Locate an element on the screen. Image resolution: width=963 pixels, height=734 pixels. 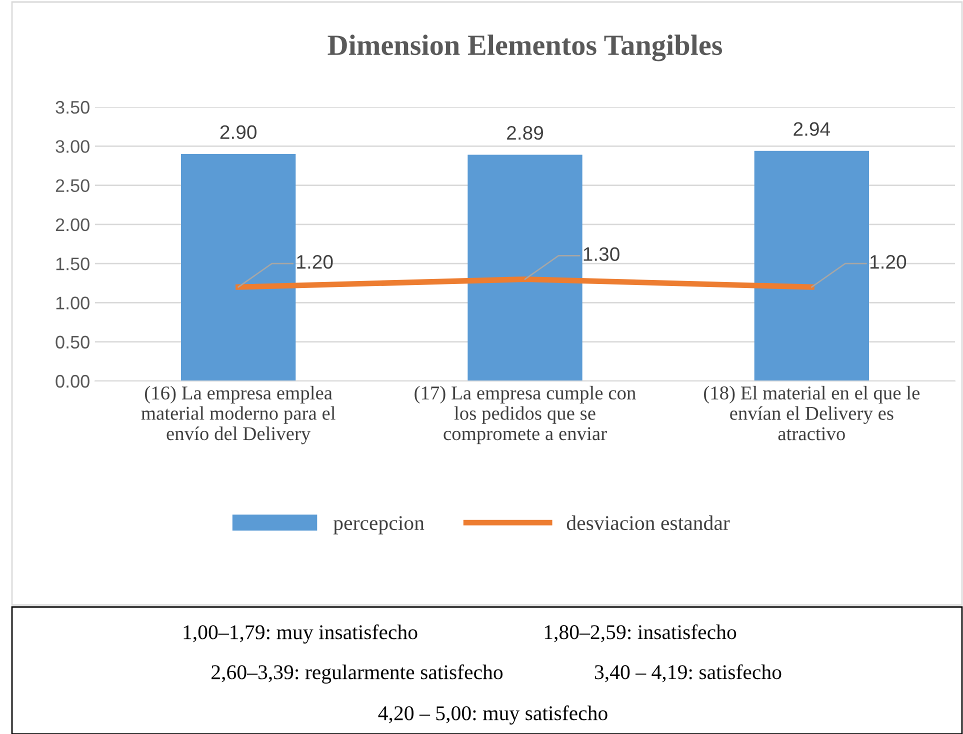
y-tick-label: 3.00 is located at coordinates (73, 146).